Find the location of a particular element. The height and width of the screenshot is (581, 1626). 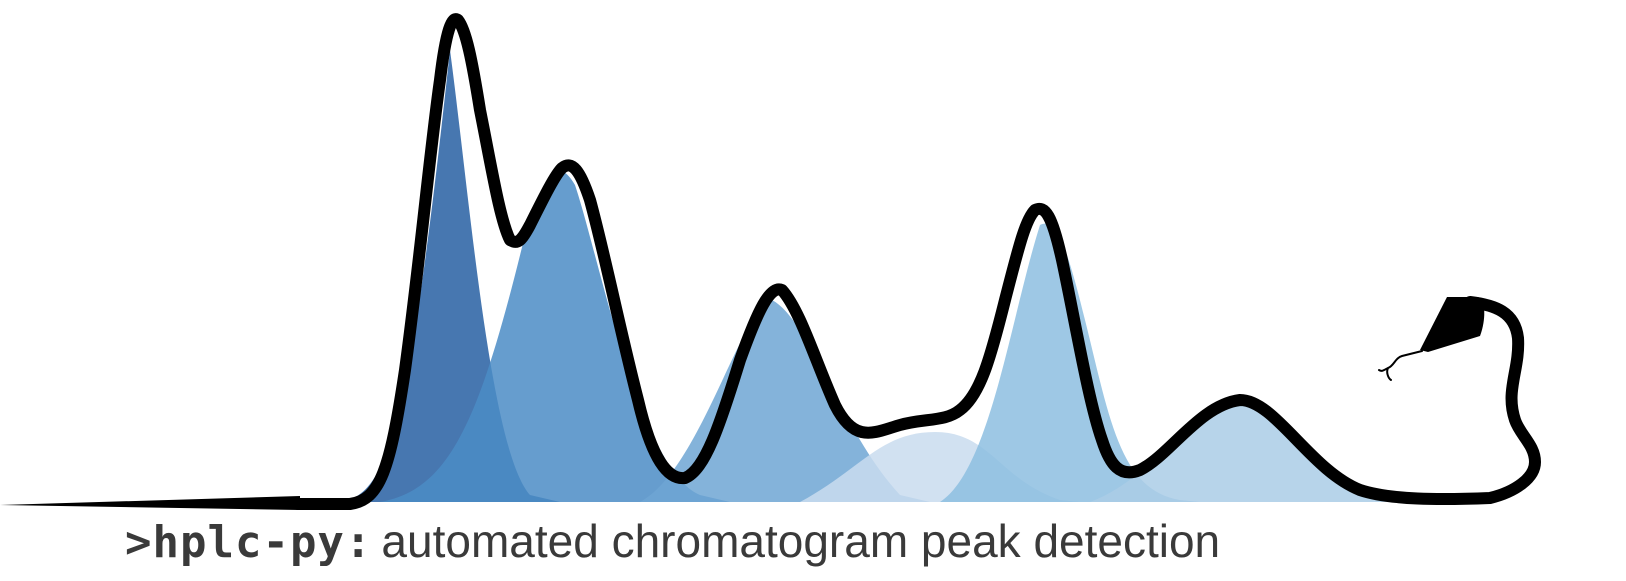

package-description: automated chromatogram peak detection is located at coordinates (801, 541).